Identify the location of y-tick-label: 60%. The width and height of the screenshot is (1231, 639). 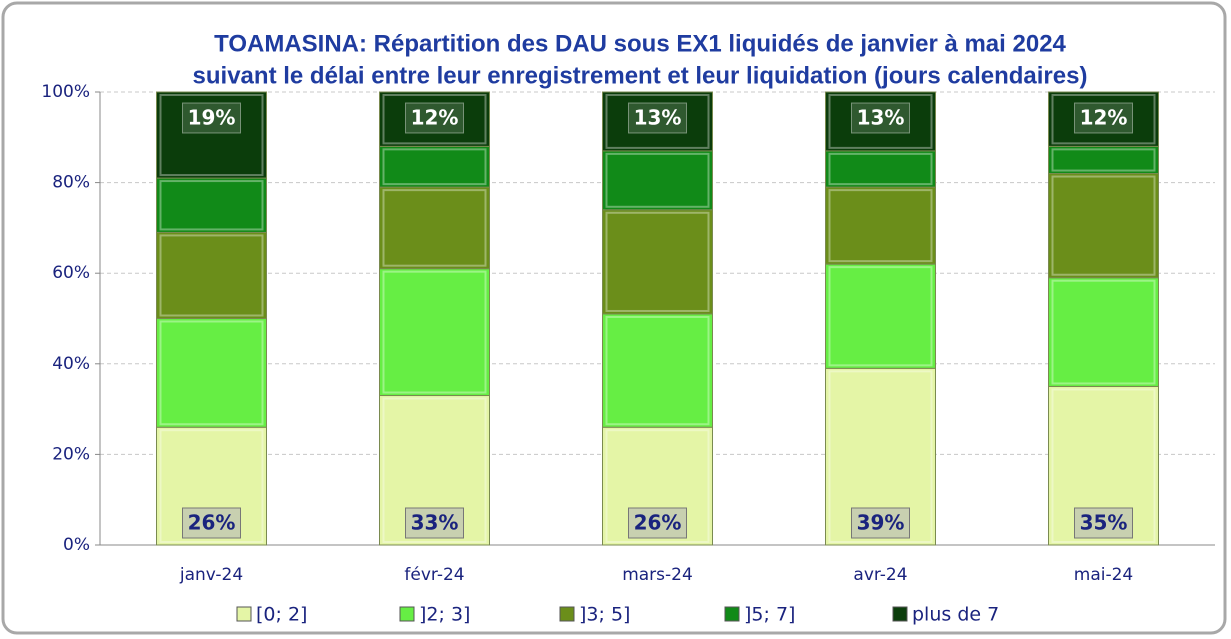
(71, 273).